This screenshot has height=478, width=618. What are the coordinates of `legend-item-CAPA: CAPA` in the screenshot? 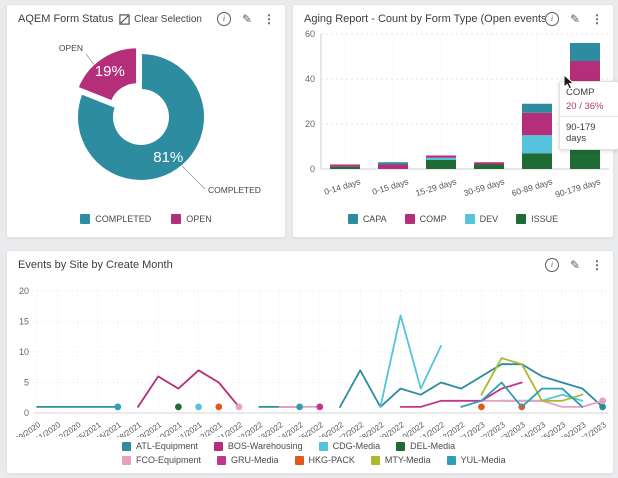 It's located at (367, 219).